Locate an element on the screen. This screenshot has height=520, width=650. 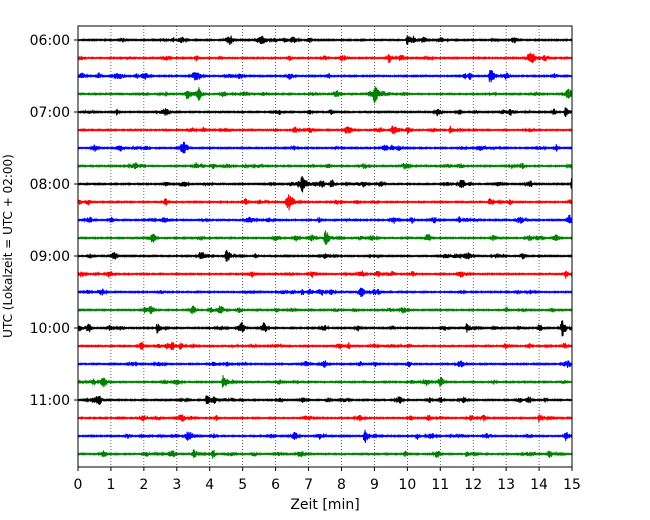
y-tick-label: 11:00 is located at coordinates (50, 401).